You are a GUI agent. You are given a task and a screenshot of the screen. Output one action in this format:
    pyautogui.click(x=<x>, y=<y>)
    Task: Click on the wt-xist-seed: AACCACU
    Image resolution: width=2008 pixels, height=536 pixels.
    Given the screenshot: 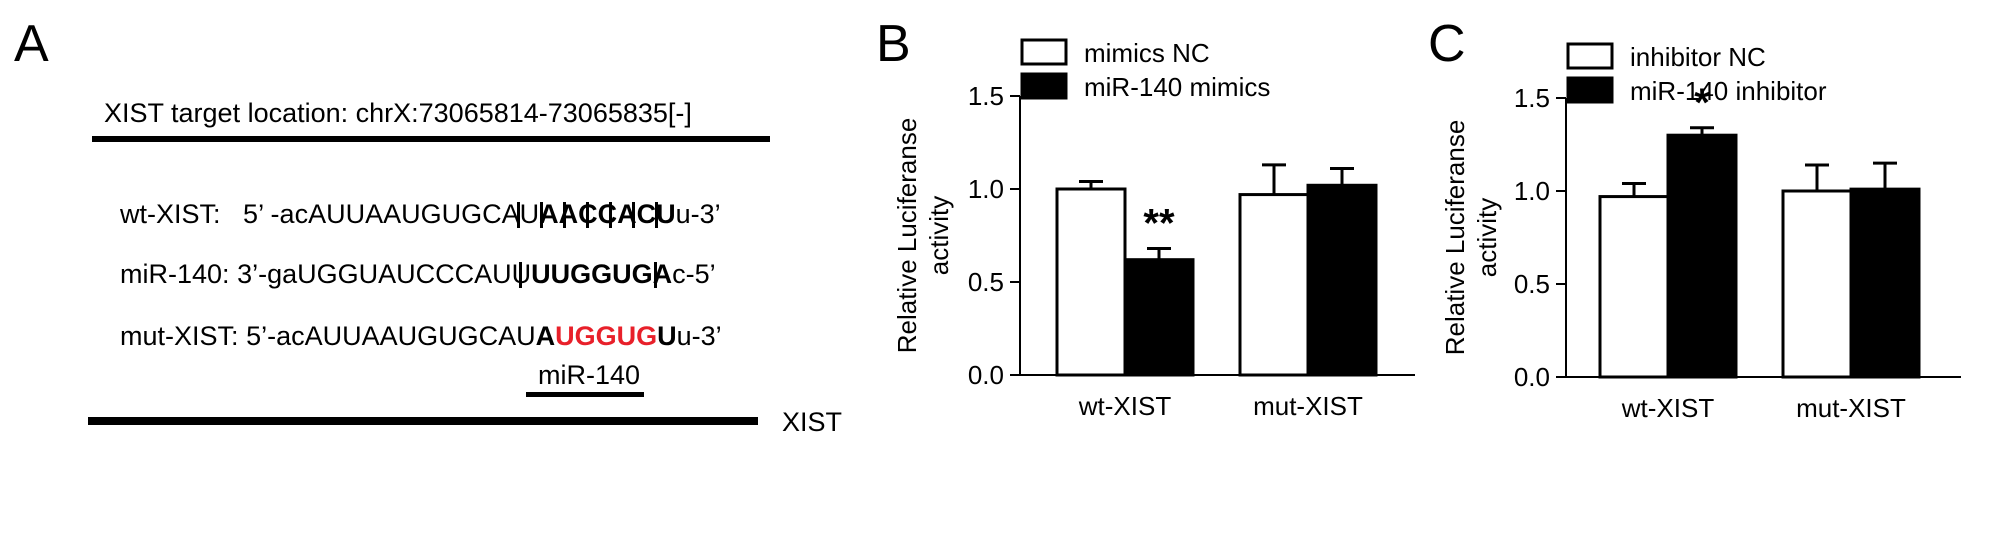 What is the action you would take?
    pyautogui.click(x=607, y=214)
    